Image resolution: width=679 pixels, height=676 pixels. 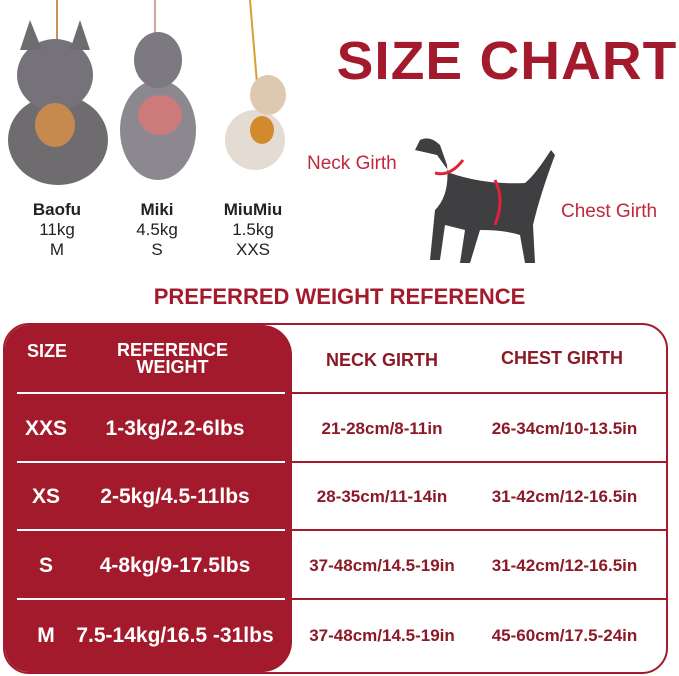 What do you see at coordinates (57, 209) in the screenshot?
I see `dog-name: Baofu` at bounding box center [57, 209].